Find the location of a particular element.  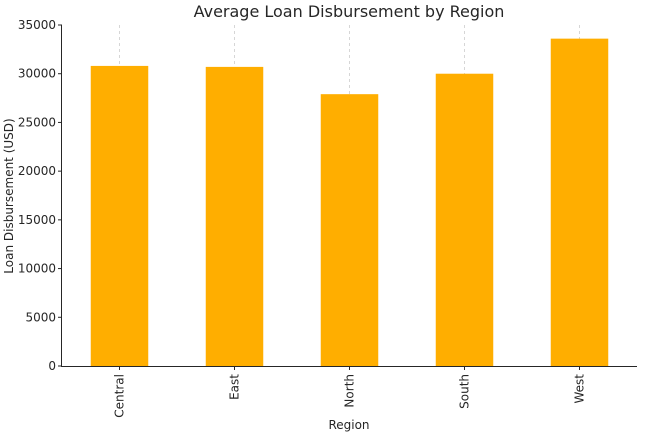

y-axis-ticks: 0 5000 10000 15000 20000 25000 30000 35000 is located at coordinates (40, 195).